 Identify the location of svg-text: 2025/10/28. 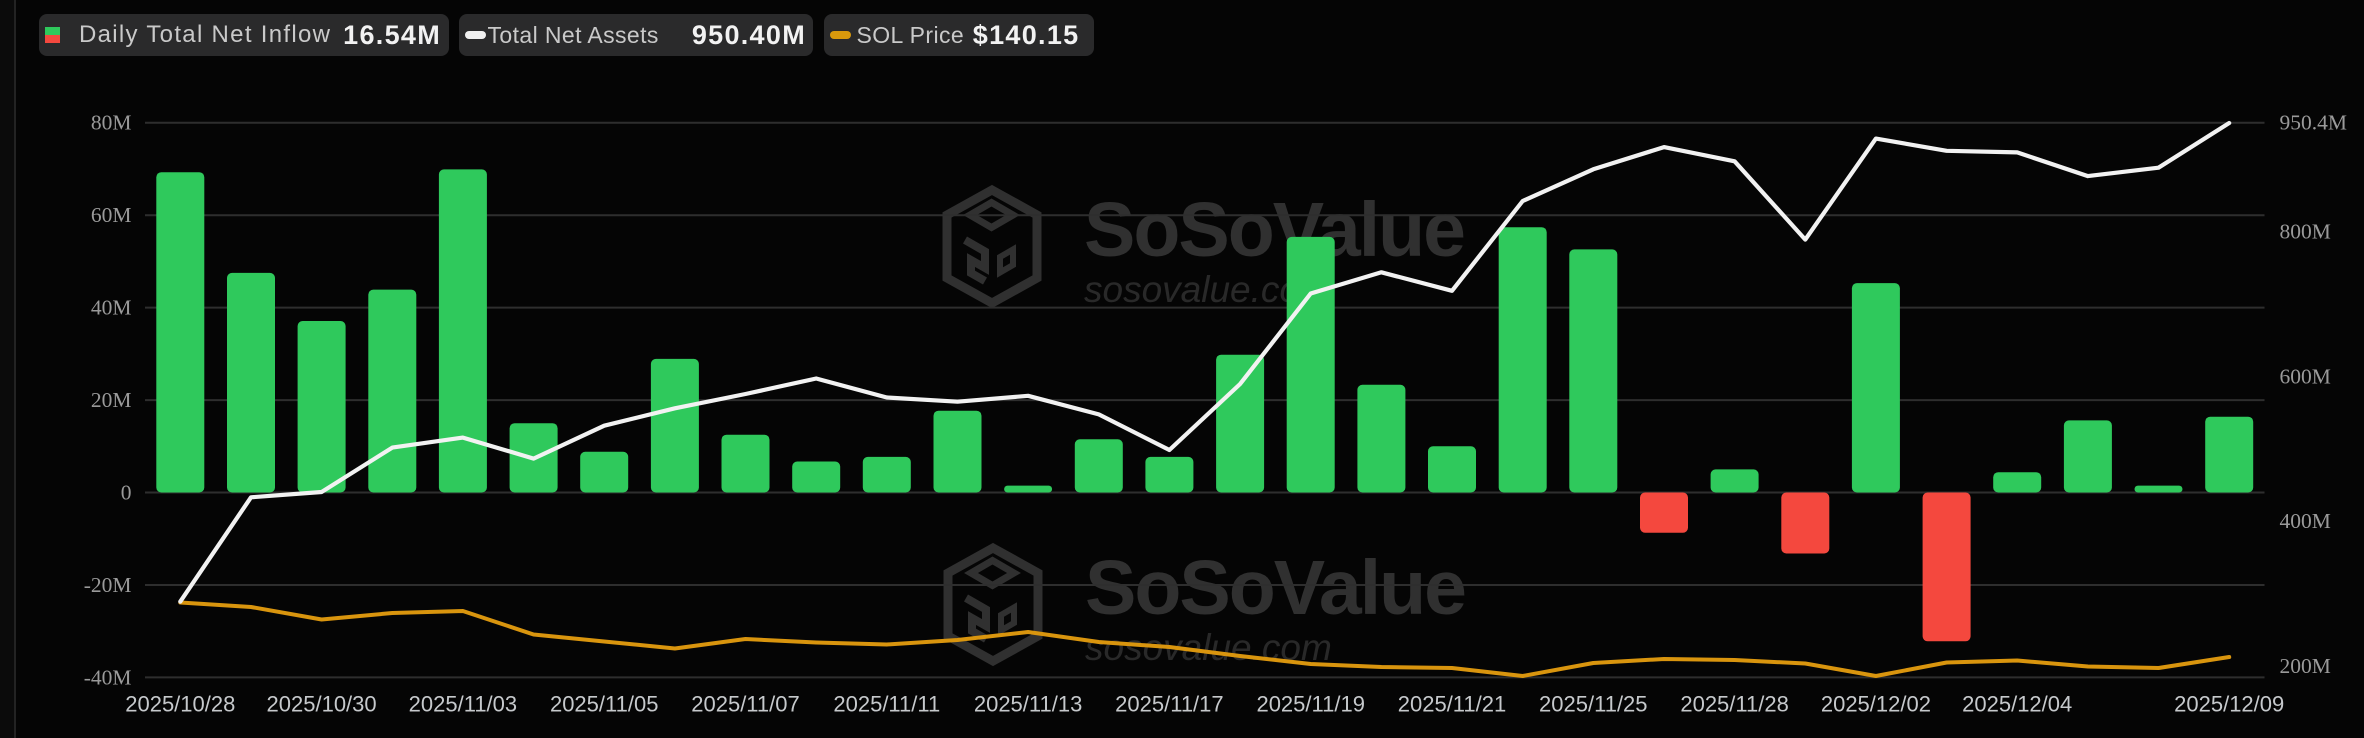
(180, 704).